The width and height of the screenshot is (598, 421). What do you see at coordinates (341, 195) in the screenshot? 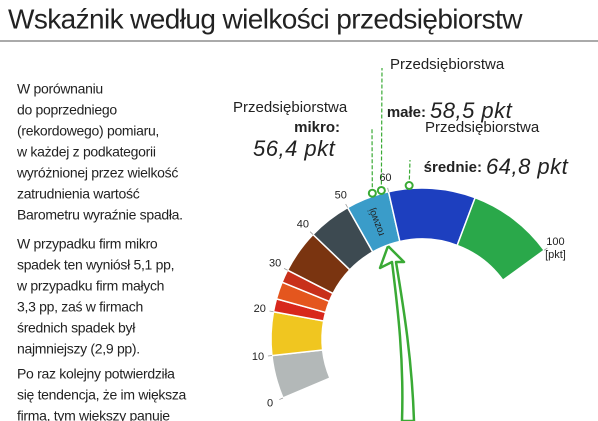
I see `tick-label: 50` at bounding box center [341, 195].